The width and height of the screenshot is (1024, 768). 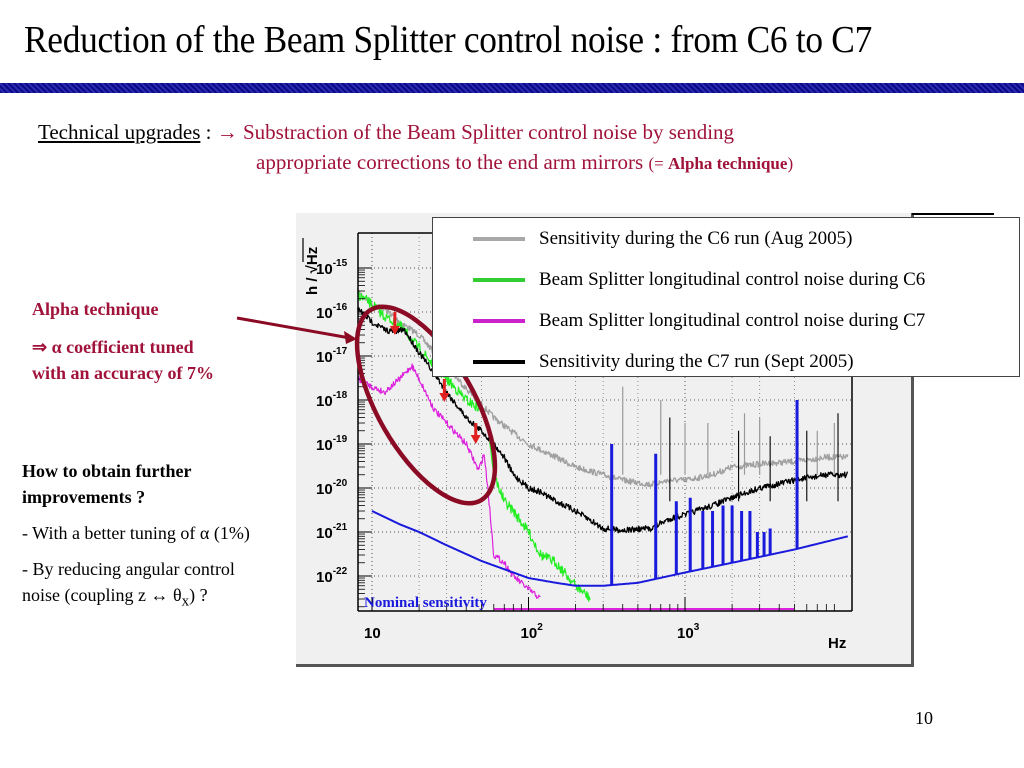 I want to click on x-axis-label: Hz, so click(x=837, y=643).